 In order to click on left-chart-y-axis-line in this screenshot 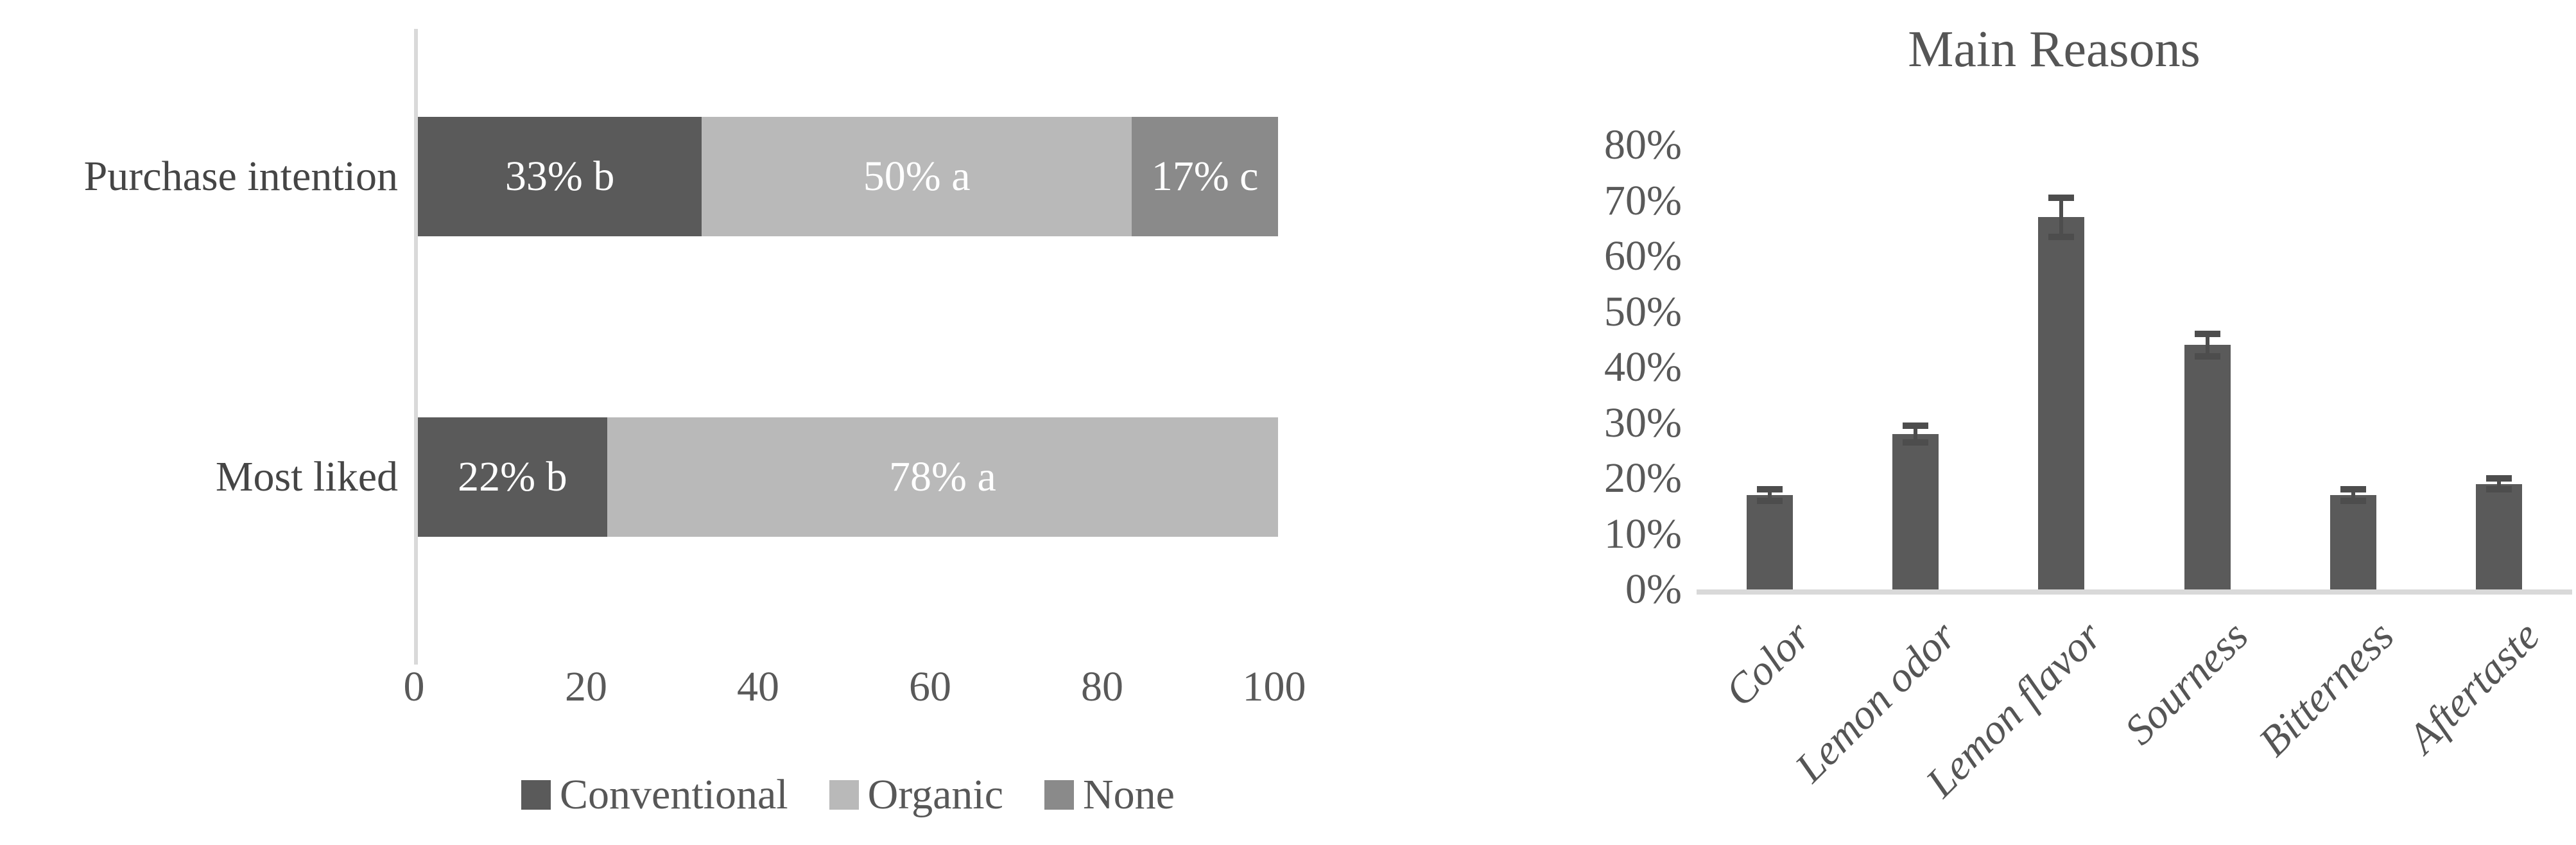, I will do `click(416, 347)`.